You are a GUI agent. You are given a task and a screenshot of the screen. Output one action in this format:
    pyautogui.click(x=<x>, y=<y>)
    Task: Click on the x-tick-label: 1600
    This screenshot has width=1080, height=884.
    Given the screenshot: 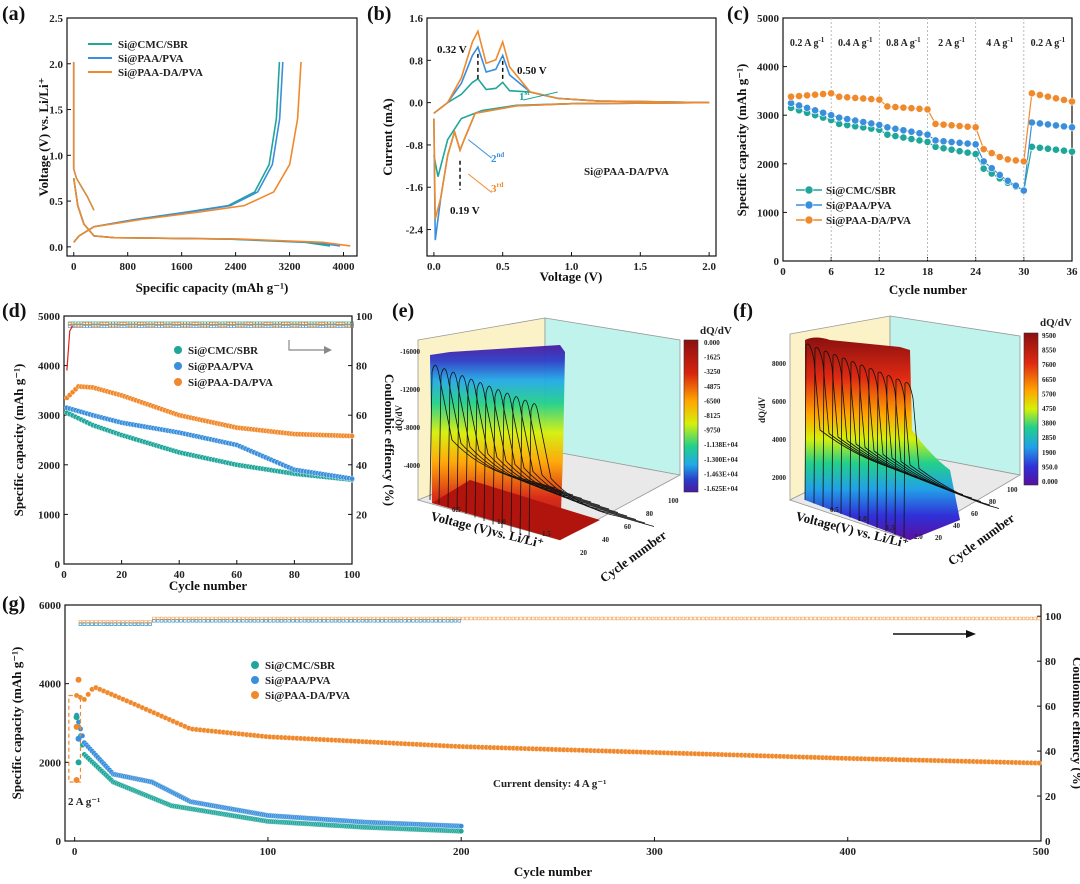 What is the action you would take?
    pyautogui.click(x=182, y=267)
    